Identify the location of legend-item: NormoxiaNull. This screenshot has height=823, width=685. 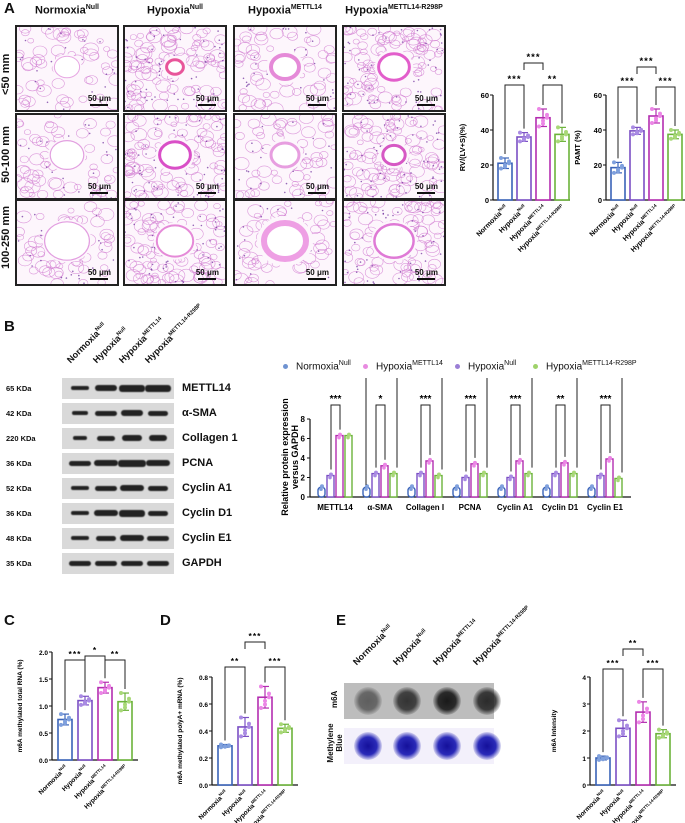
(317, 366).